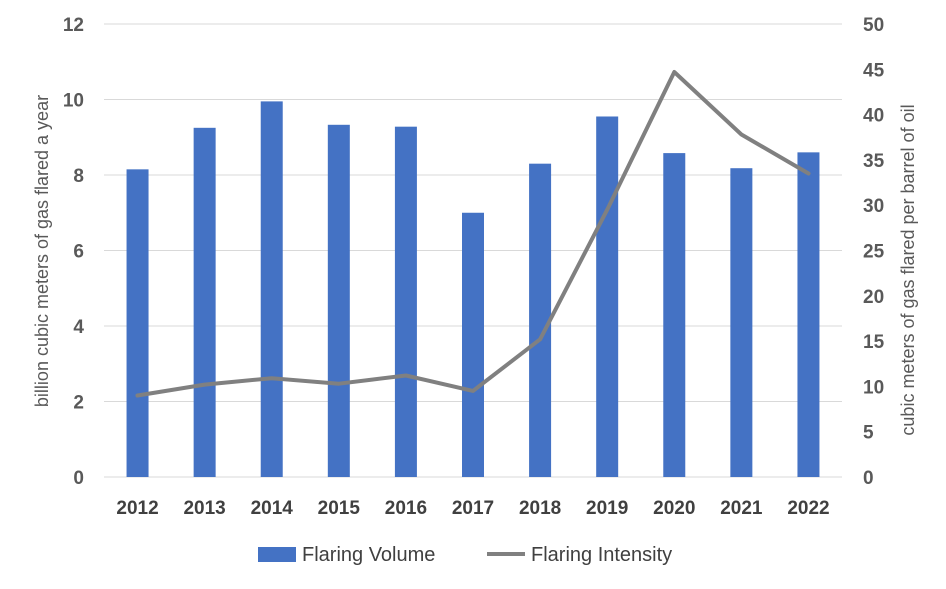 This screenshot has height=589, width=946. What do you see at coordinates (540, 508) in the screenshot?
I see `x-tick-label: 2018` at bounding box center [540, 508].